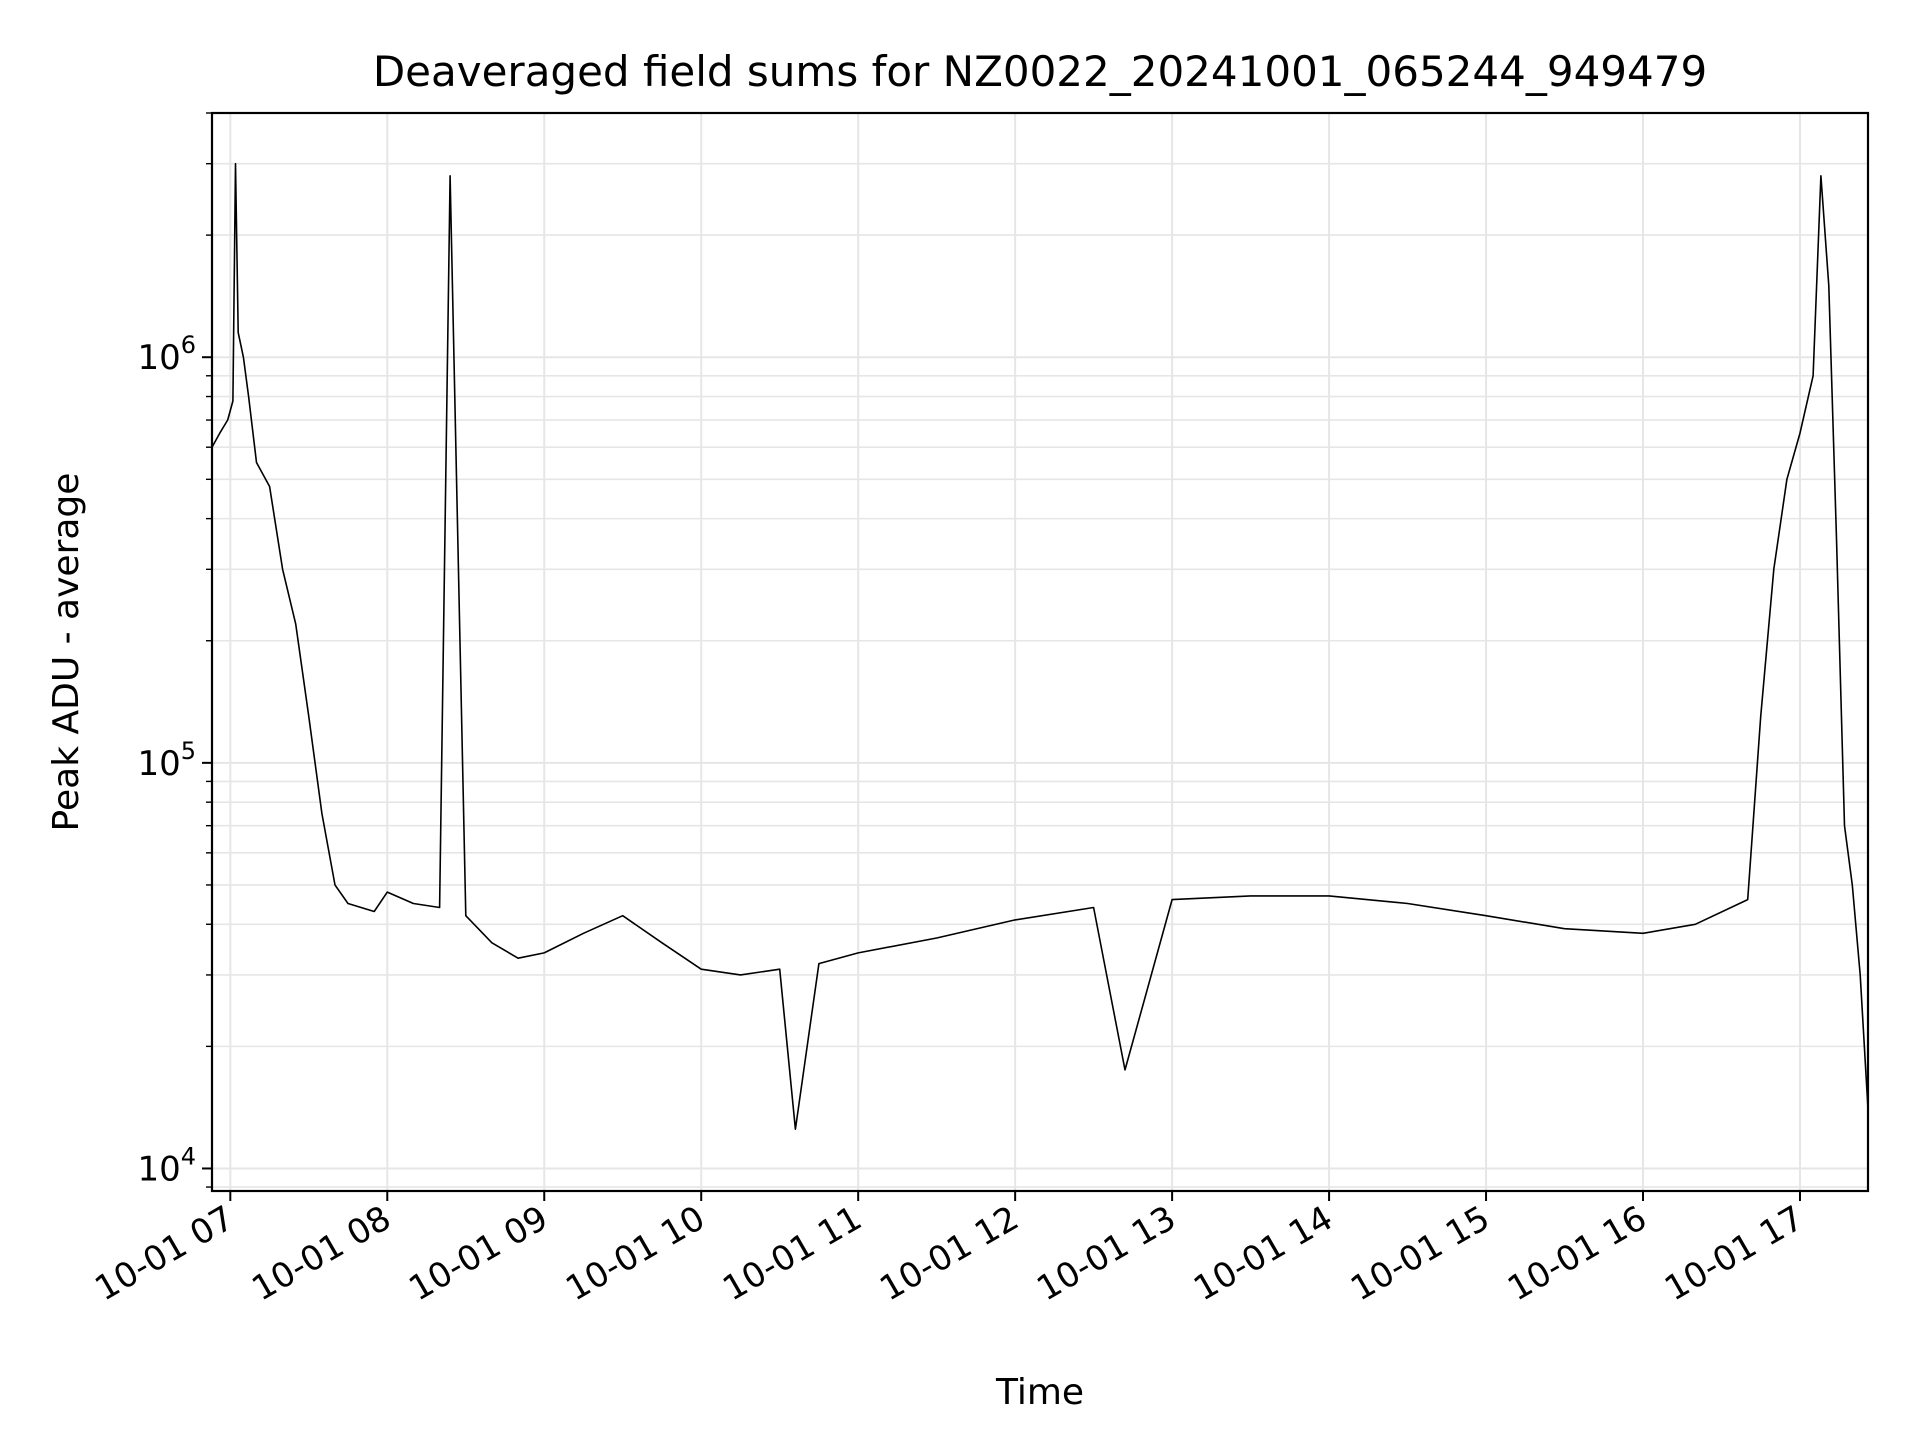 The height and width of the screenshot is (1440, 1920). What do you see at coordinates (166, 354) in the screenshot?
I see `y-tick-label: 10⁶` at bounding box center [166, 354].